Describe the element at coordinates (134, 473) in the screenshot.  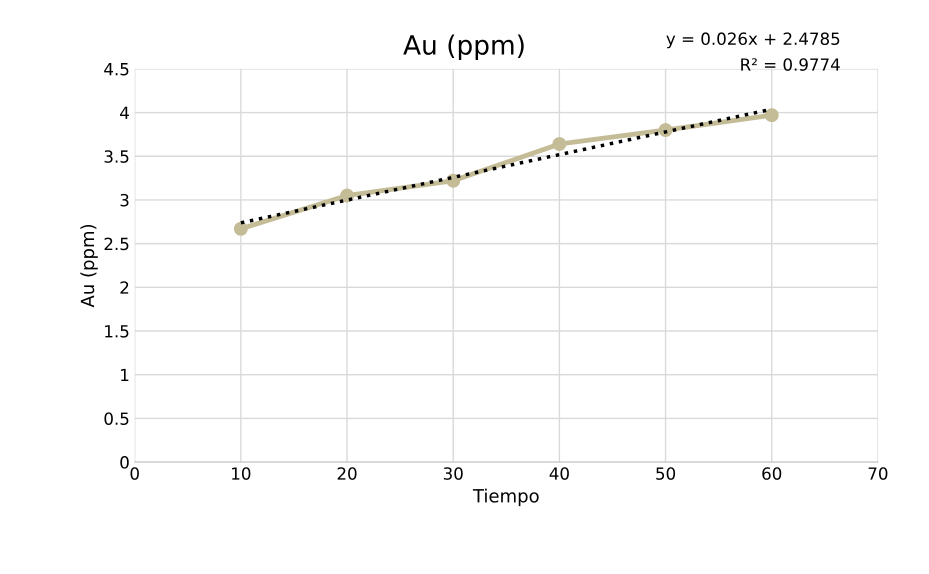
I see `x-tick-label: 0` at that location.